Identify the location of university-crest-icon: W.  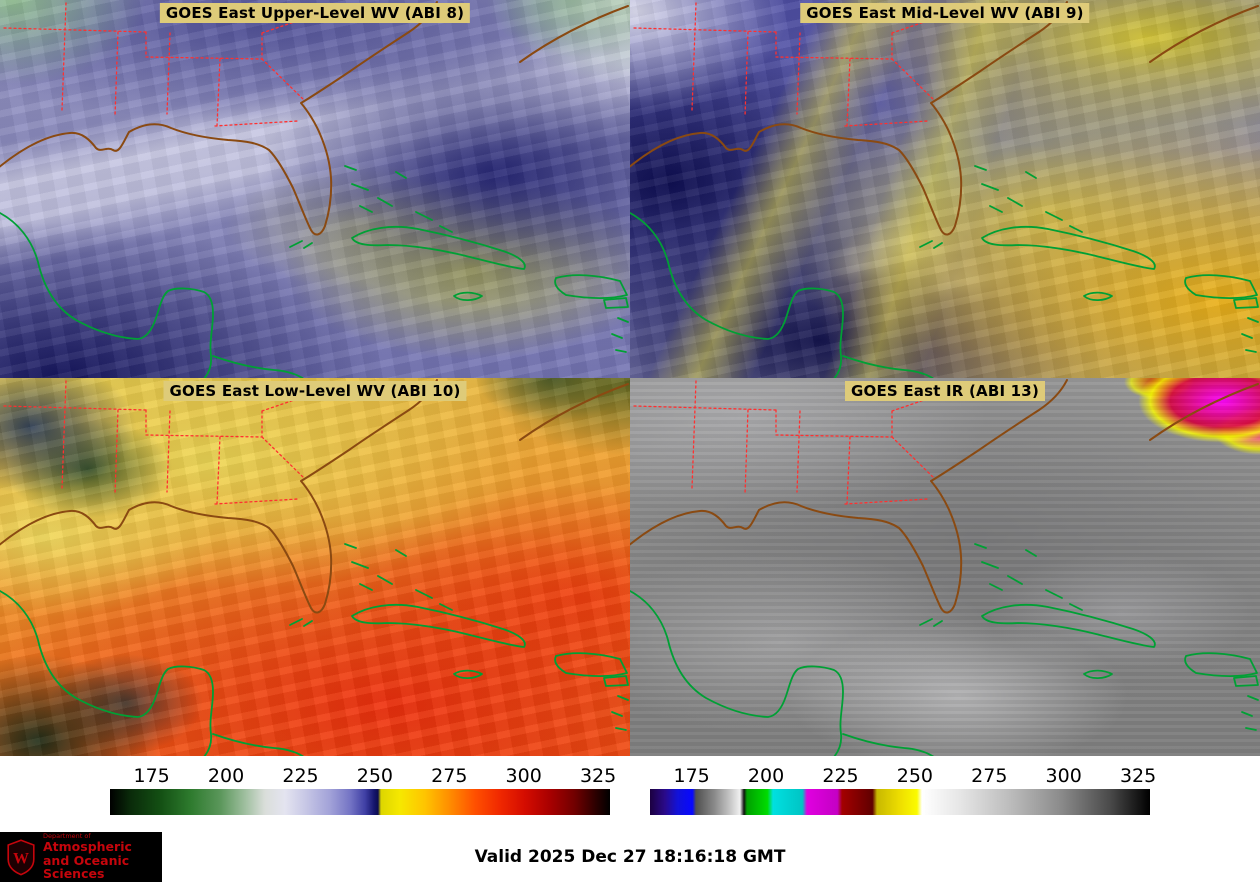
(21, 857).